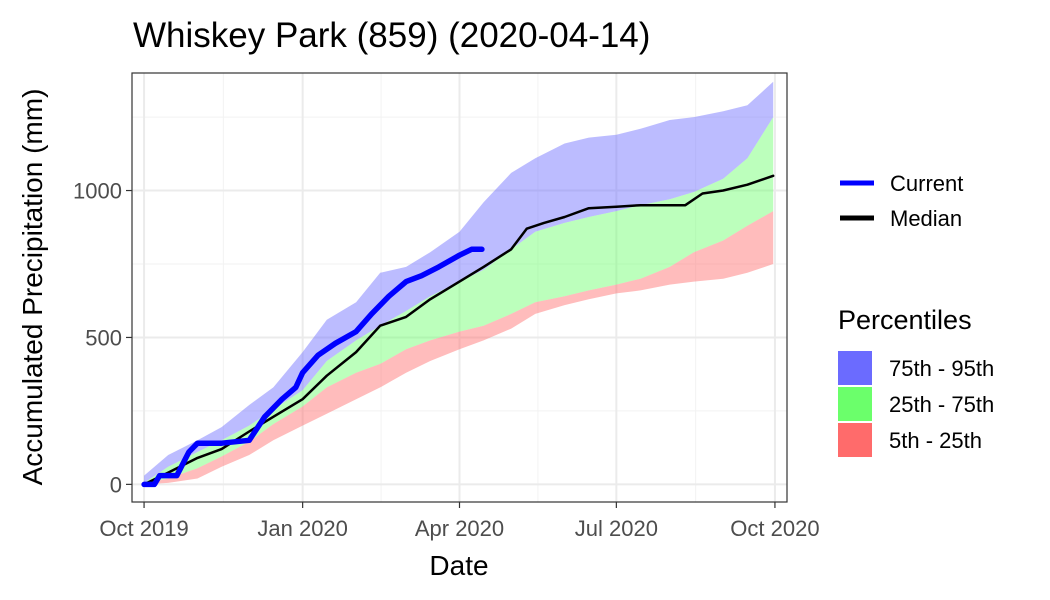 This screenshot has height=600, width=1050. I want to click on chart-title: Whiskey Park (859) (2020-04-14), so click(391, 35).